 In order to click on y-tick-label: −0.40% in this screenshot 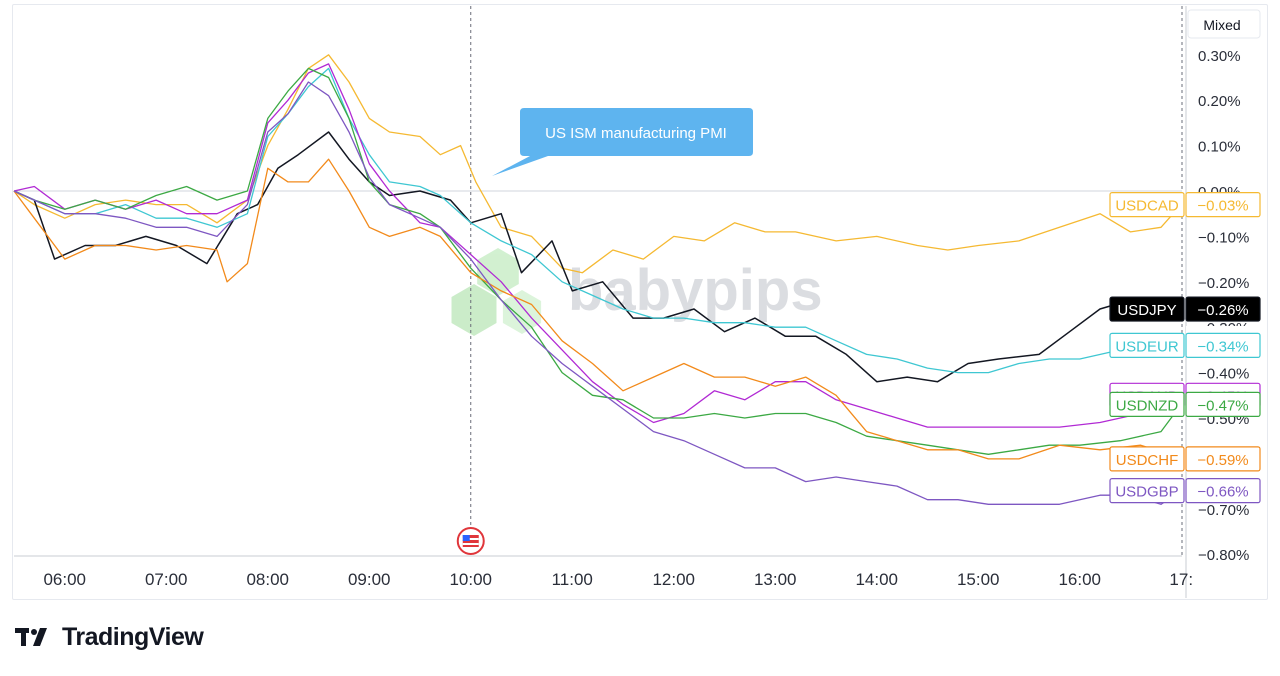, I will do `click(1223, 374)`.